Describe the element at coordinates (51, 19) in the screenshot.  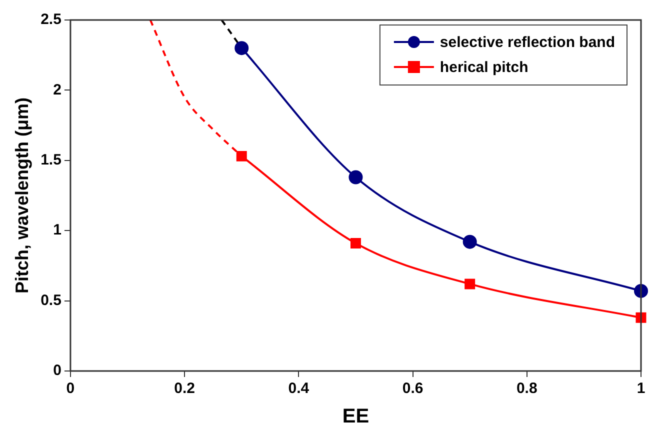
I see `y-tick-label: 2.5` at that location.